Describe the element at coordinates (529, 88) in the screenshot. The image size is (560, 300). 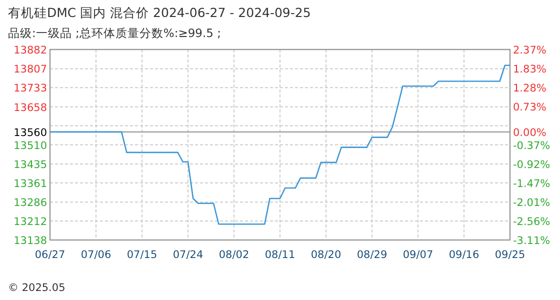
I see `y2-tick-label: 1.28%` at that location.